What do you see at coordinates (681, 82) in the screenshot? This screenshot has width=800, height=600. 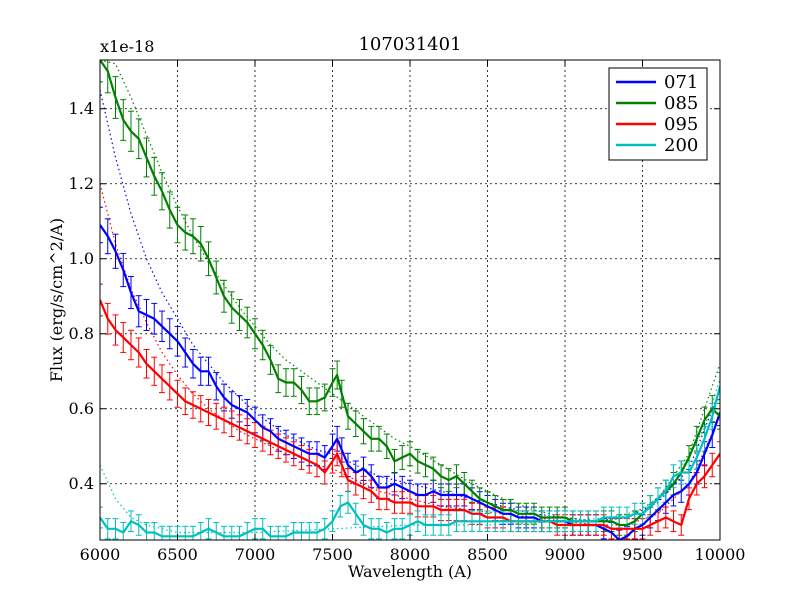 I see `legend-label-071: 071` at bounding box center [681, 82].